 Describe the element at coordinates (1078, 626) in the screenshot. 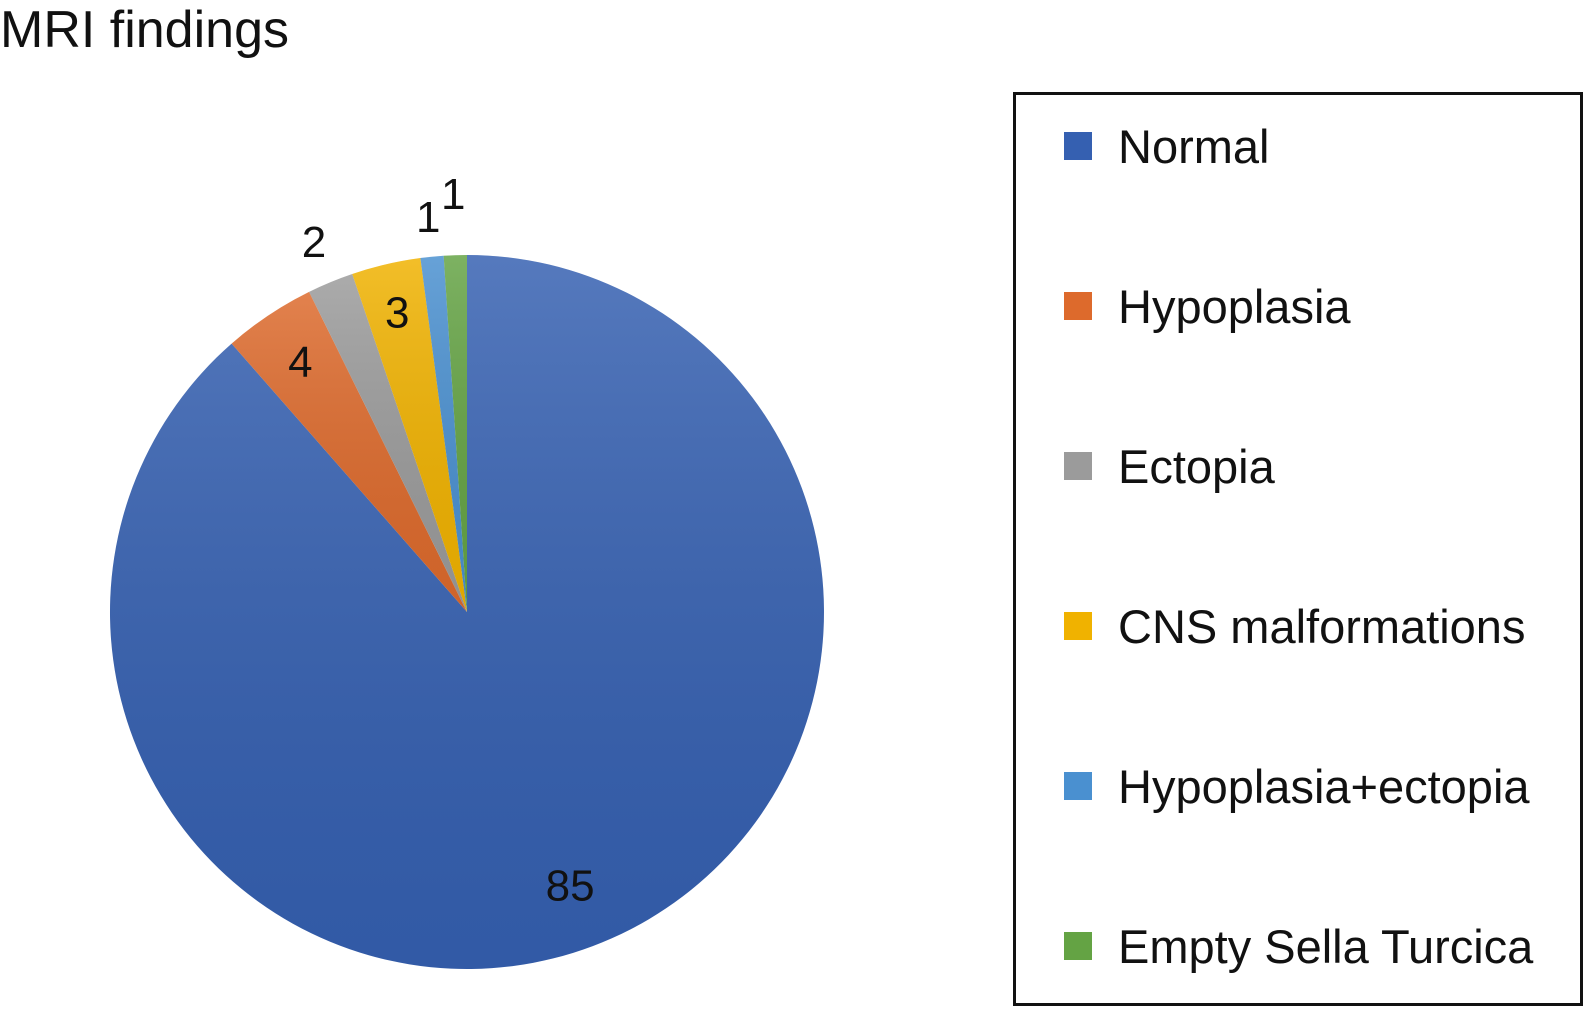

I see `legend-swatch-cns-malformations` at that location.